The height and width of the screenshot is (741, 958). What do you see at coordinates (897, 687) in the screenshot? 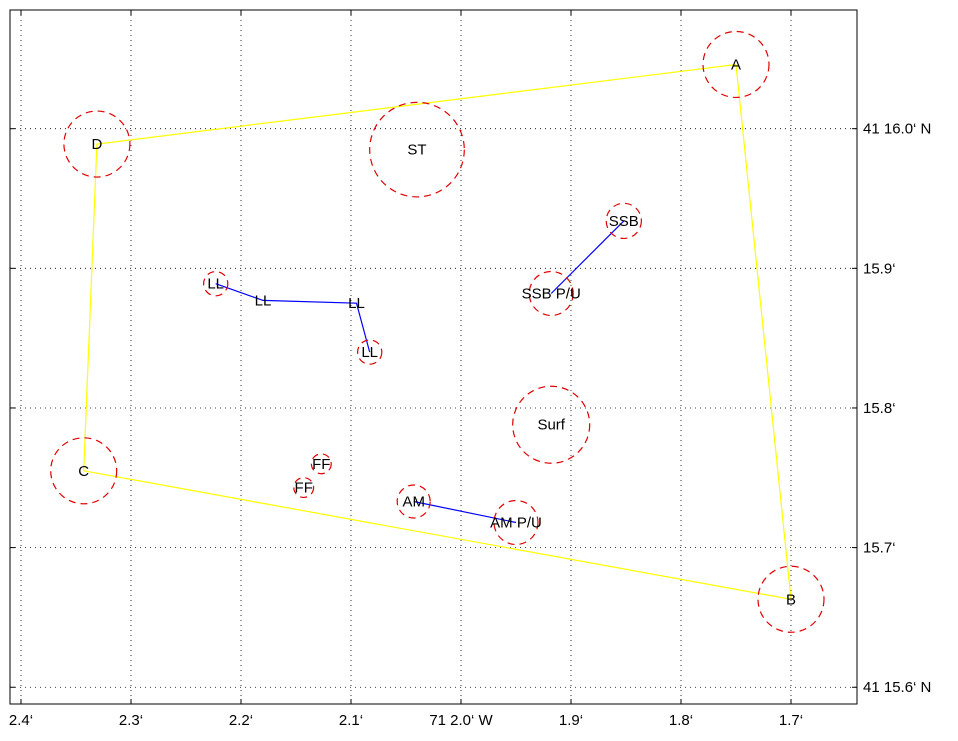
I see `y-tick-label: 41 15.6‘ N` at bounding box center [897, 687].